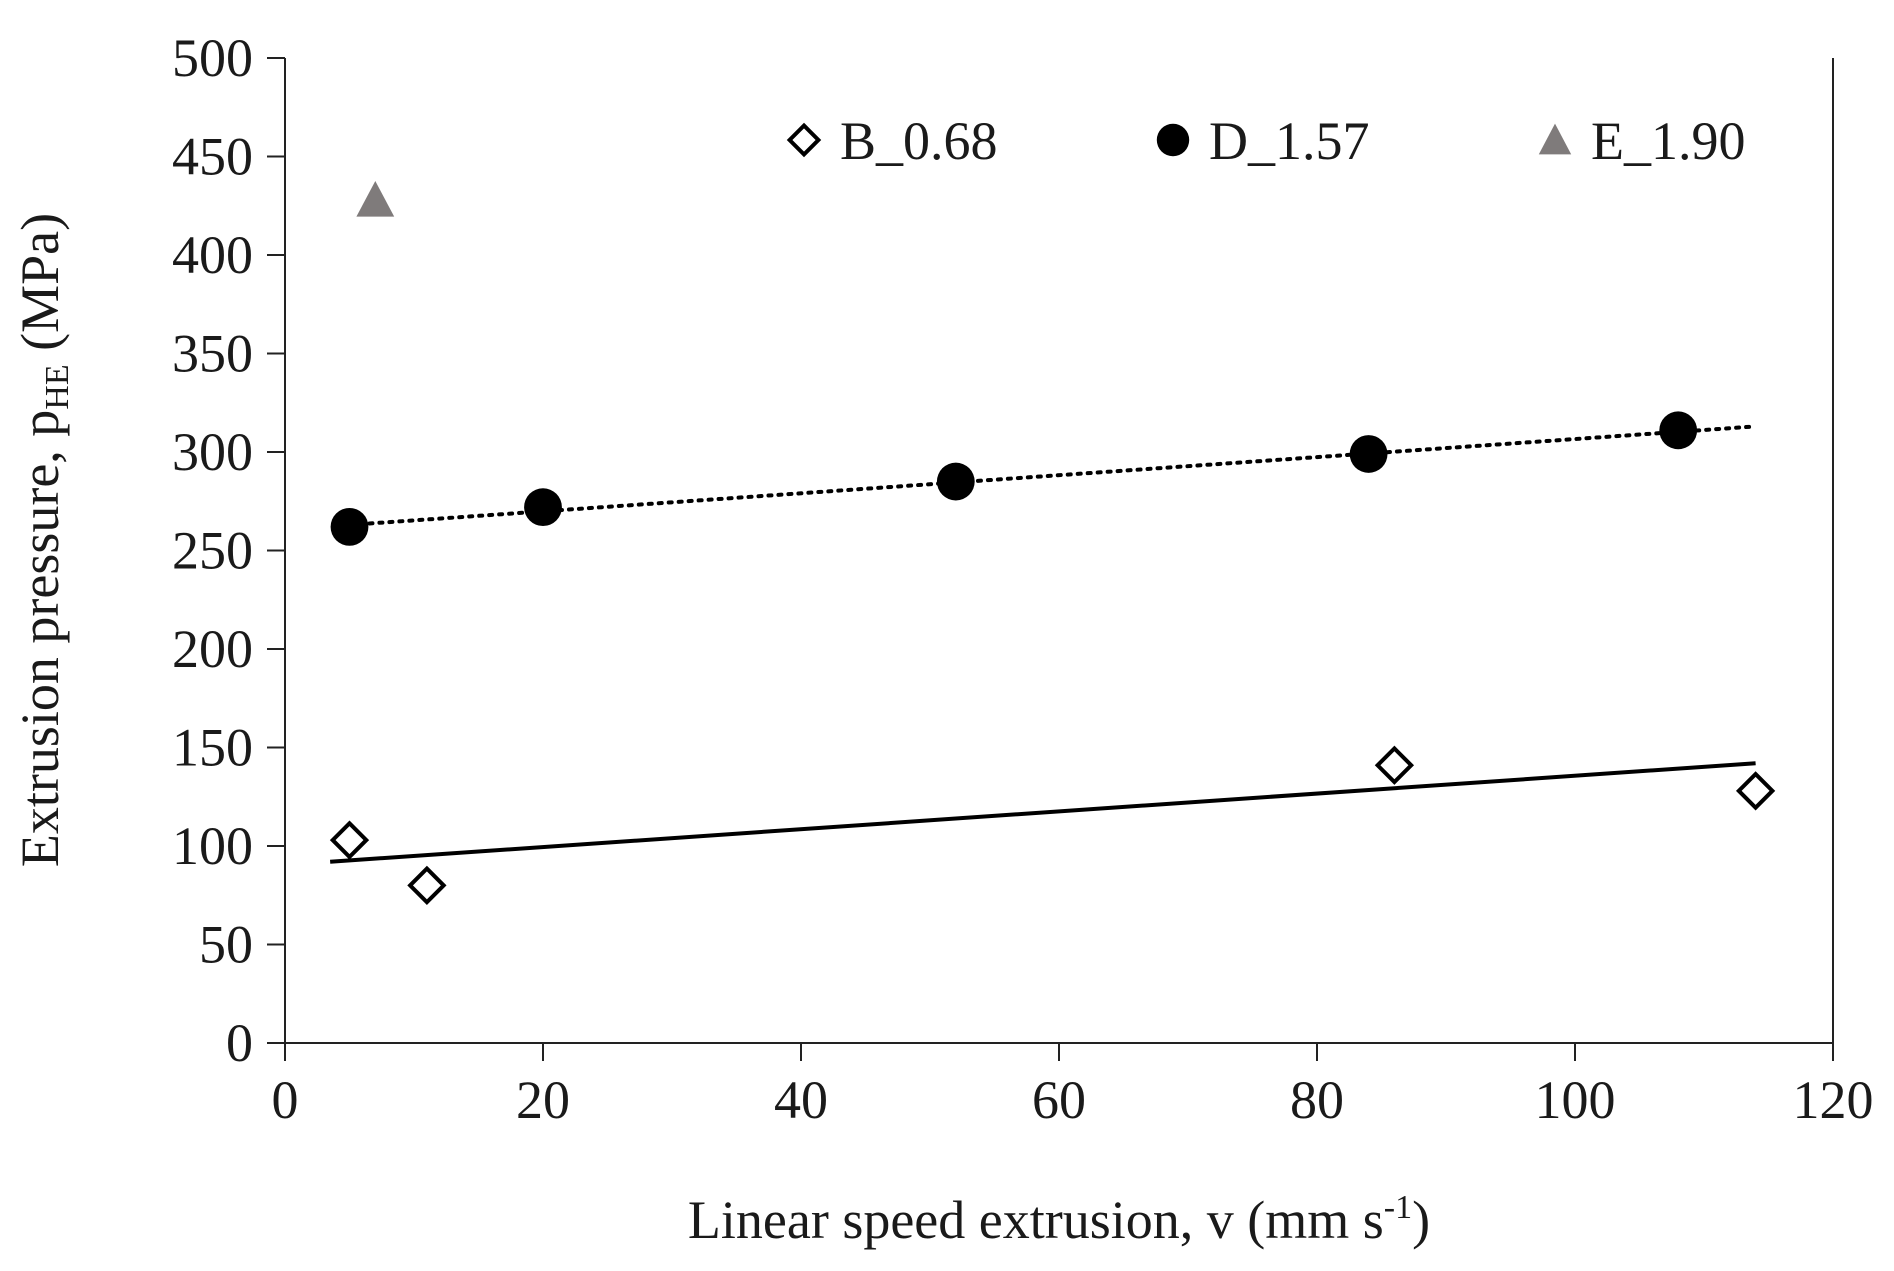  What do you see at coordinates (1317, 1100) in the screenshot?
I see `x-tick-label: 80` at bounding box center [1317, 1100].